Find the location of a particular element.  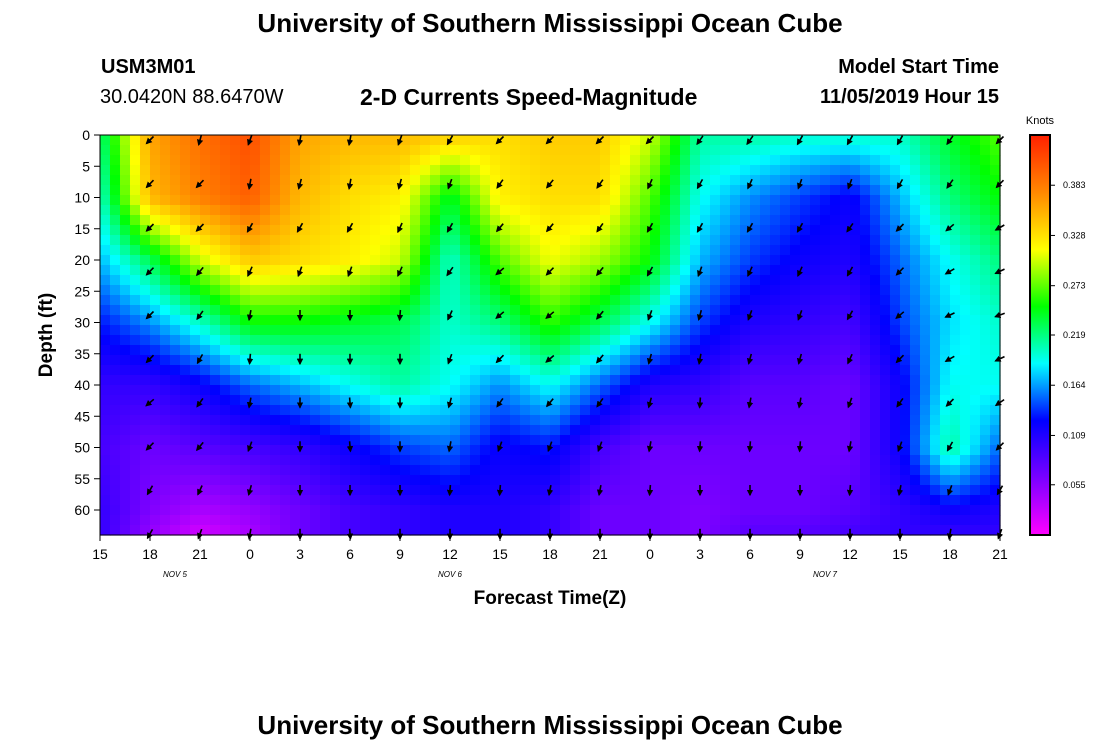

y-tick-label: 20 is located at coordinates (82, 260).